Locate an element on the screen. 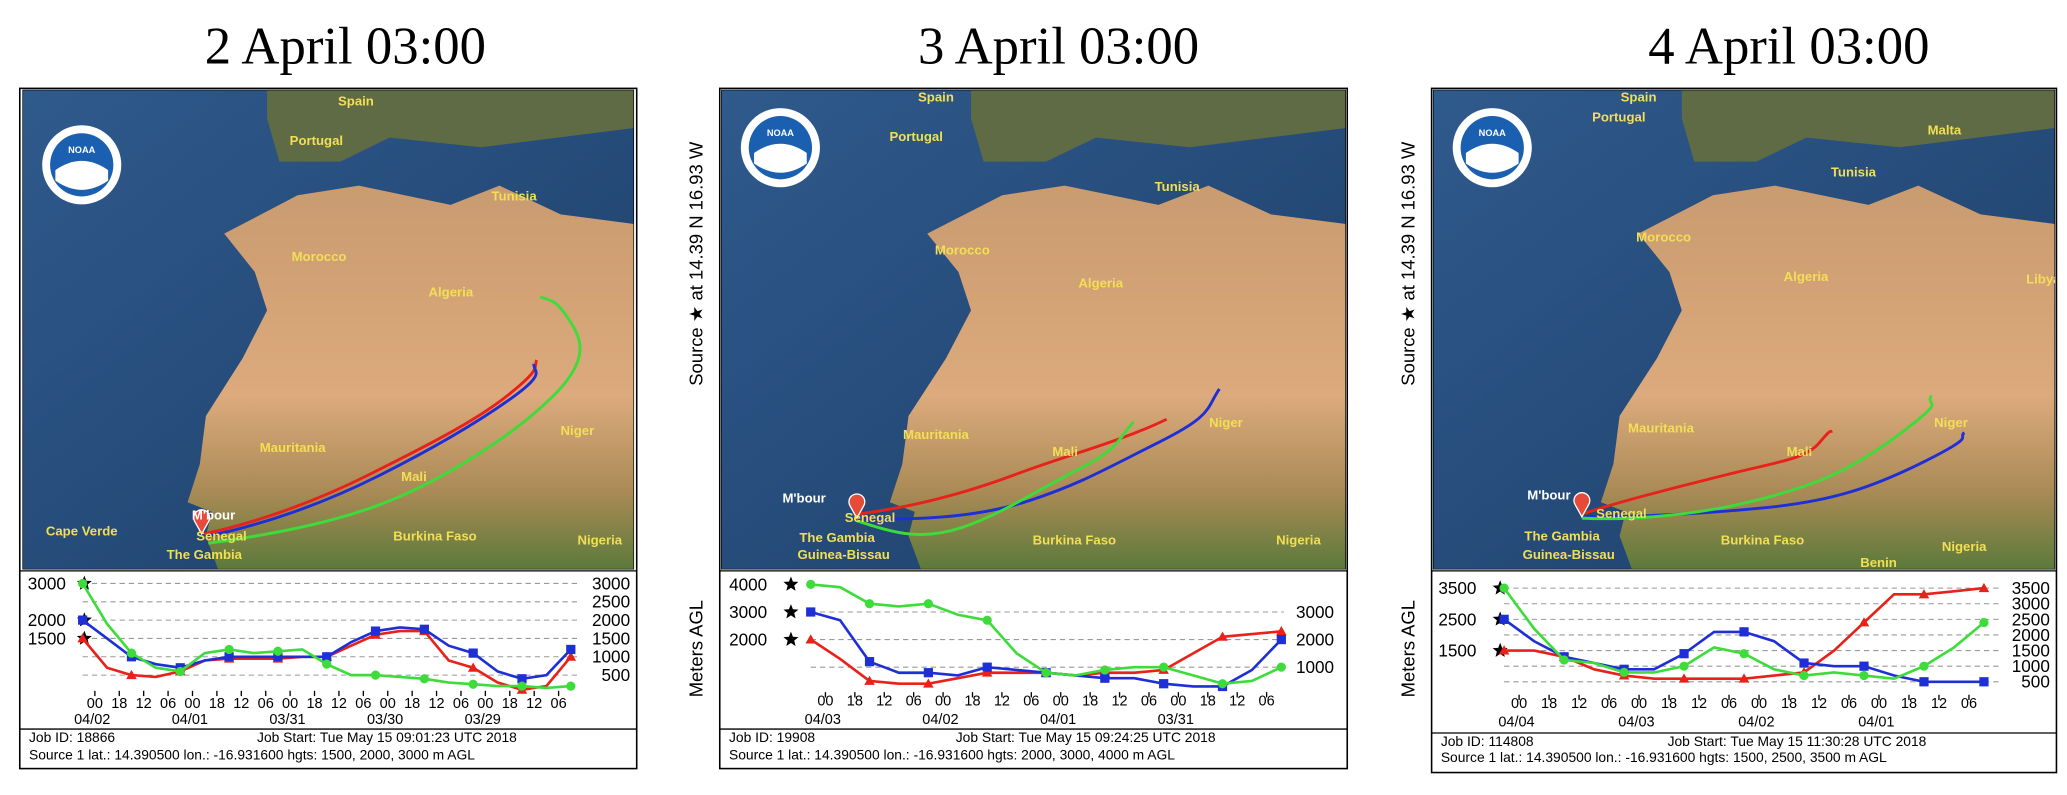 The image size is (2067, 795). job-id: Job ID: 114808 is located at coordinates (1487, 741).